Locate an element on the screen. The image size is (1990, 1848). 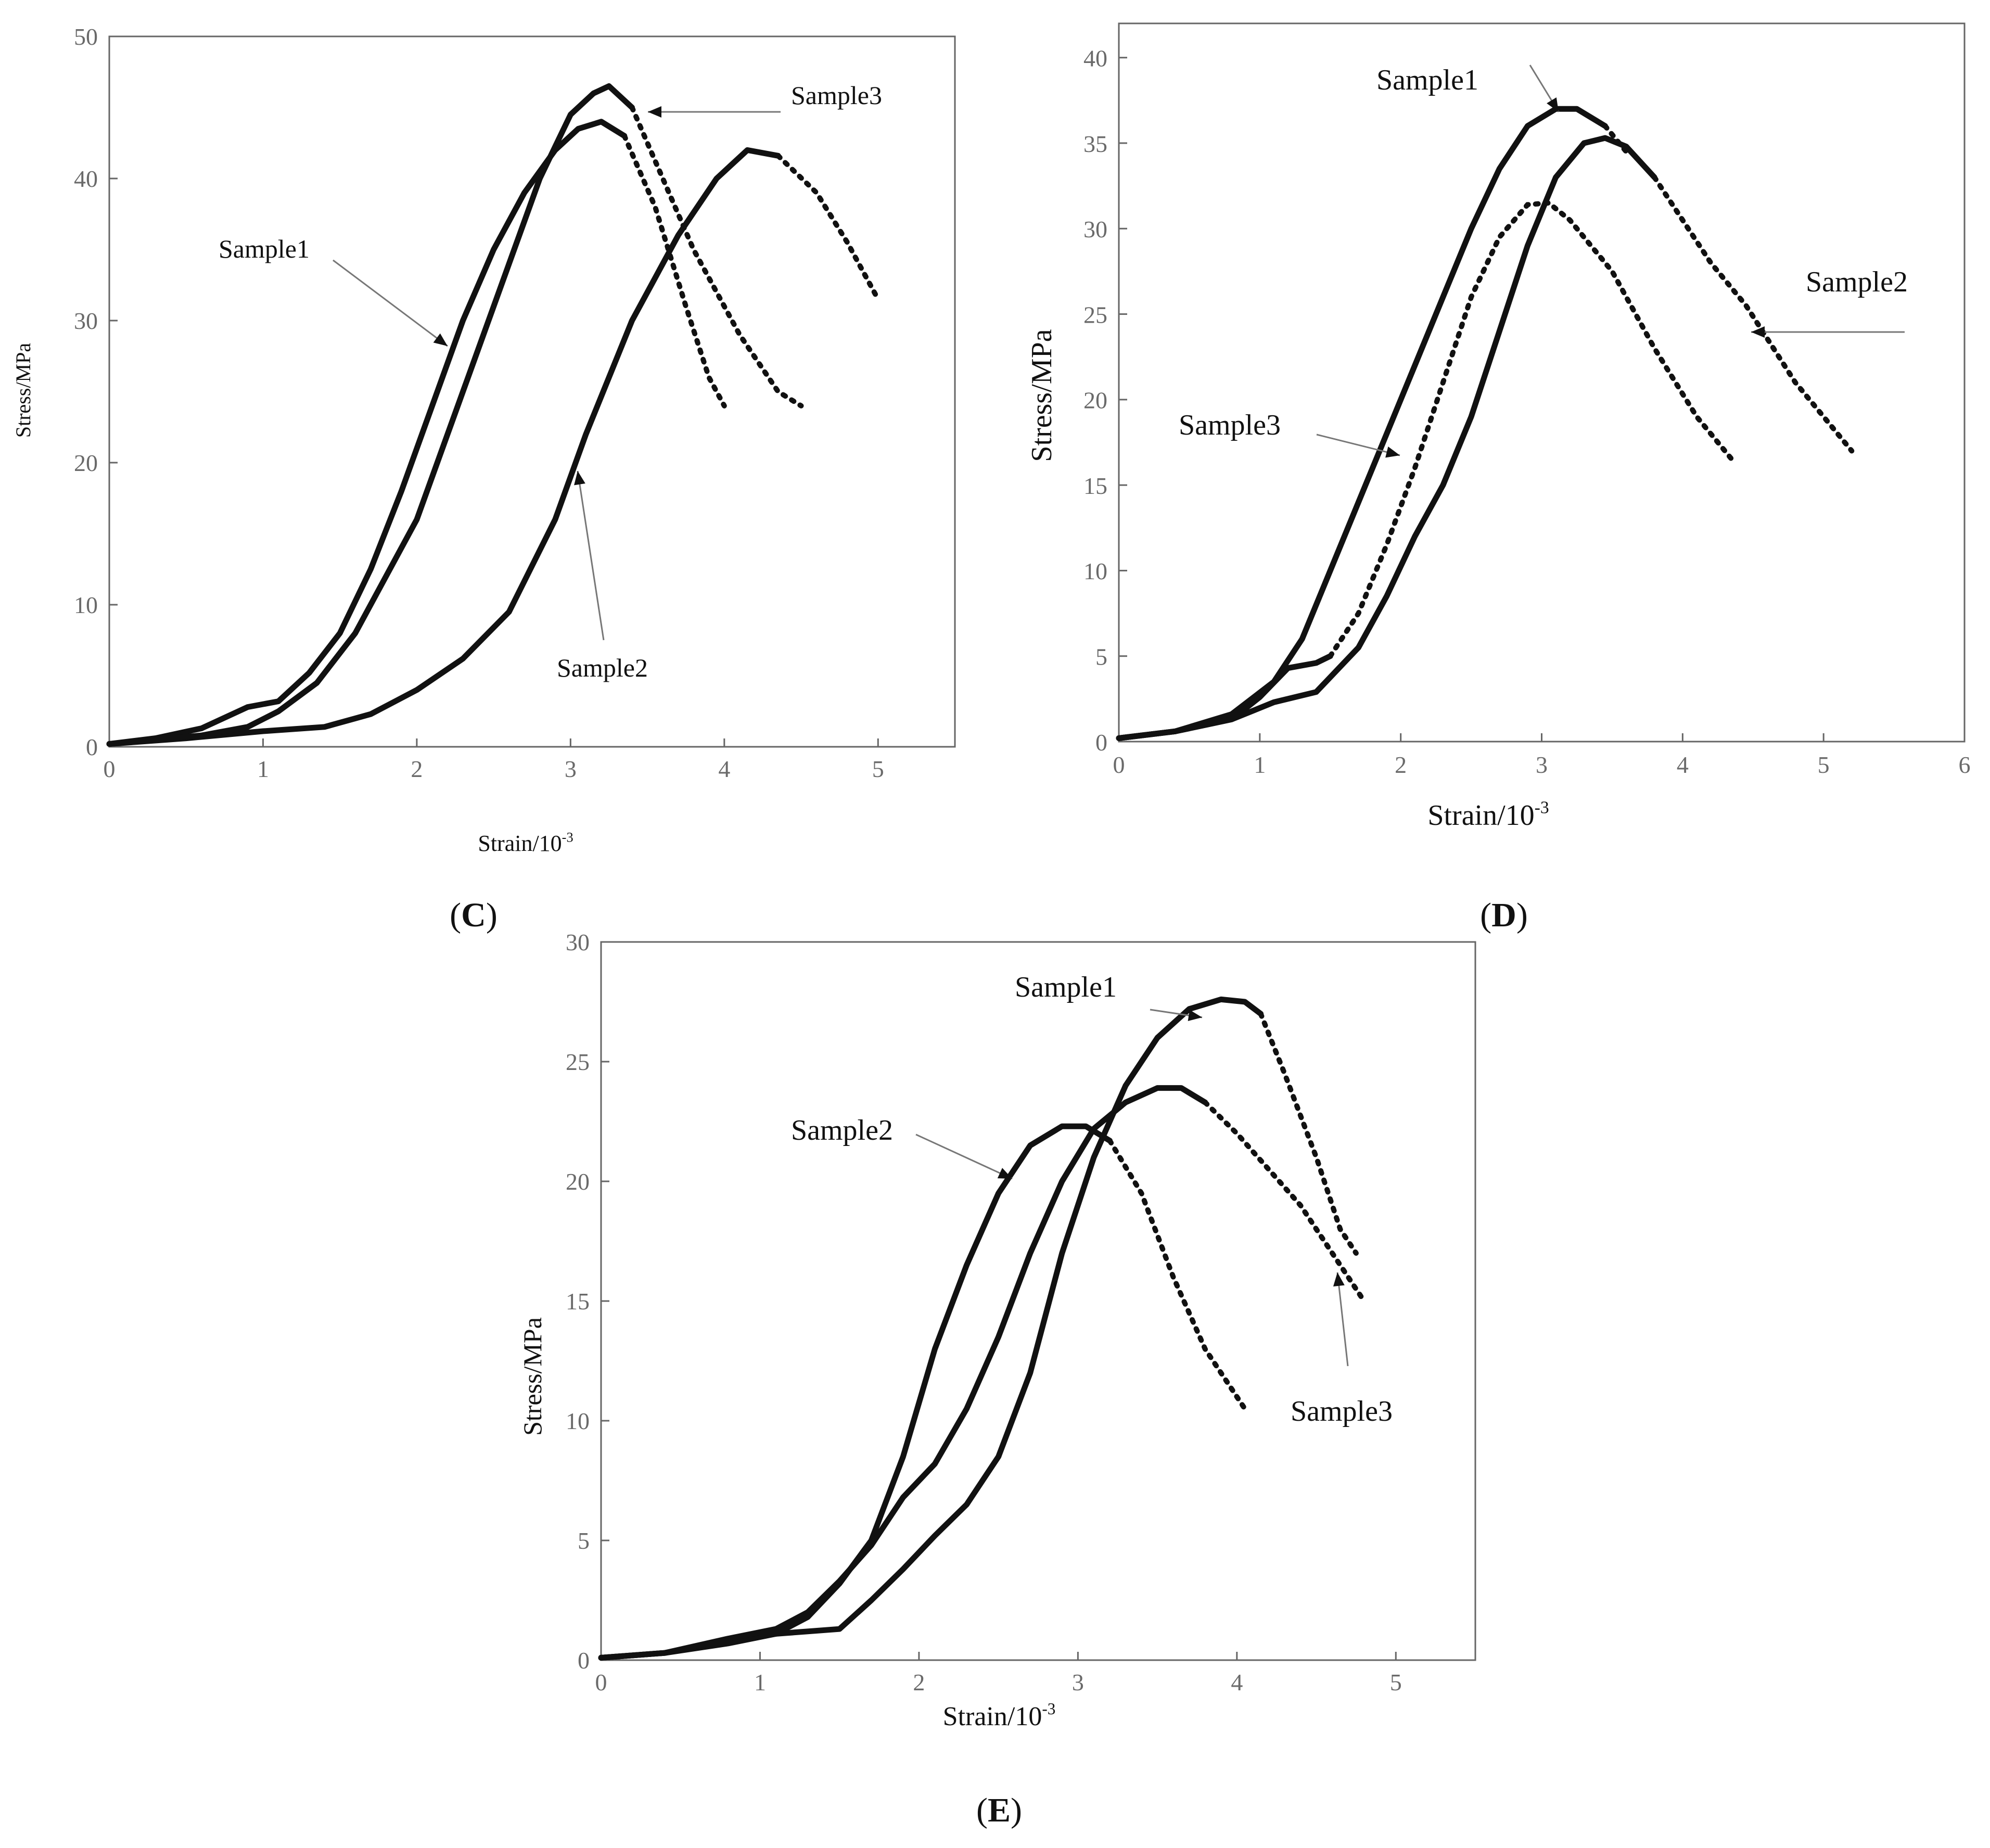
x-tick-label: 6 is located at coordinates (1965, 764).